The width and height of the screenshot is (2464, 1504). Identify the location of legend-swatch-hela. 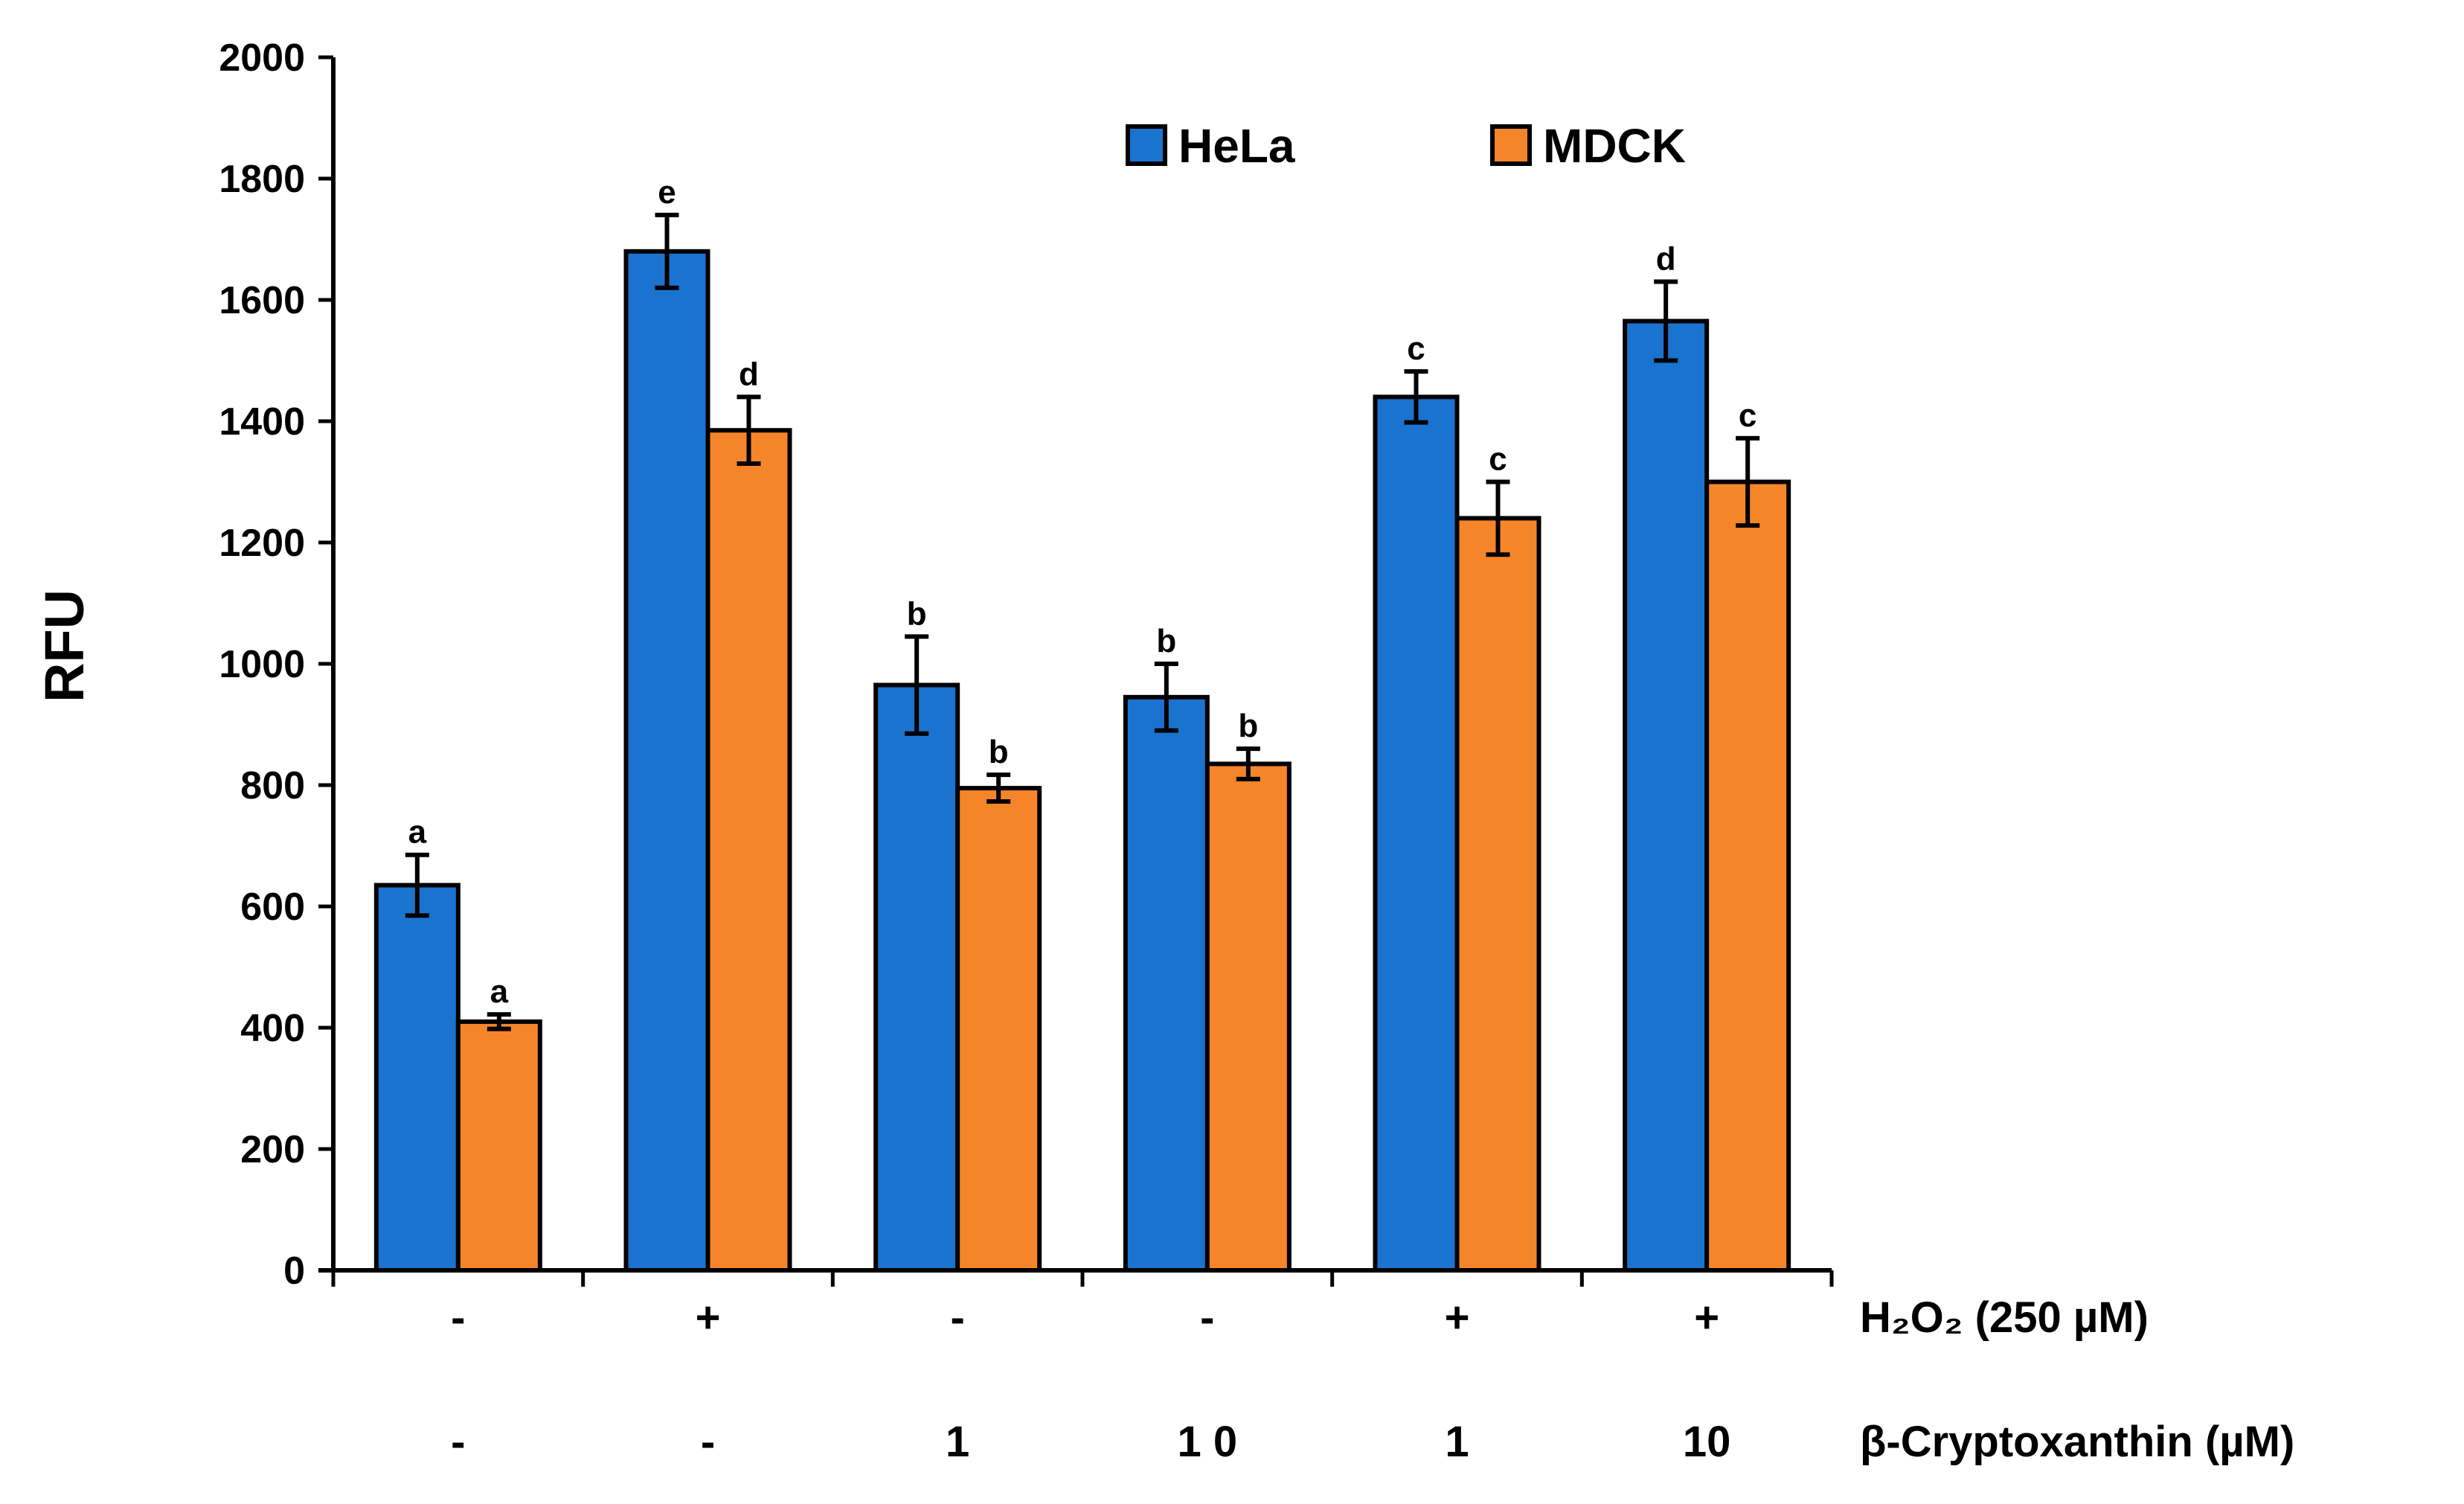
(1146, 145).